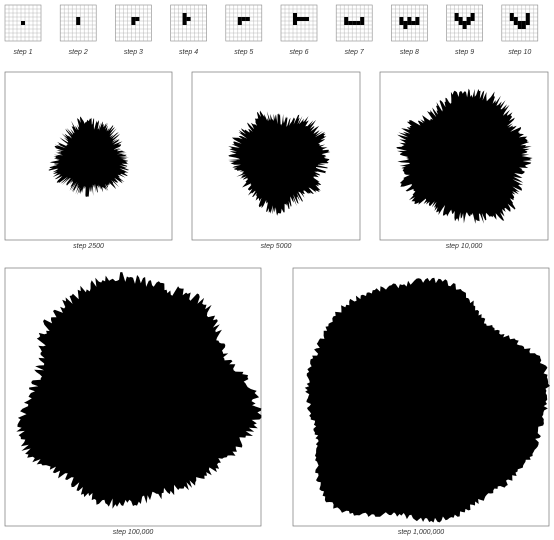 The image size is (554, 540). Describe the element at coordinates (355, 52) in the screenshot. I see `step-label: step 7` at that location.